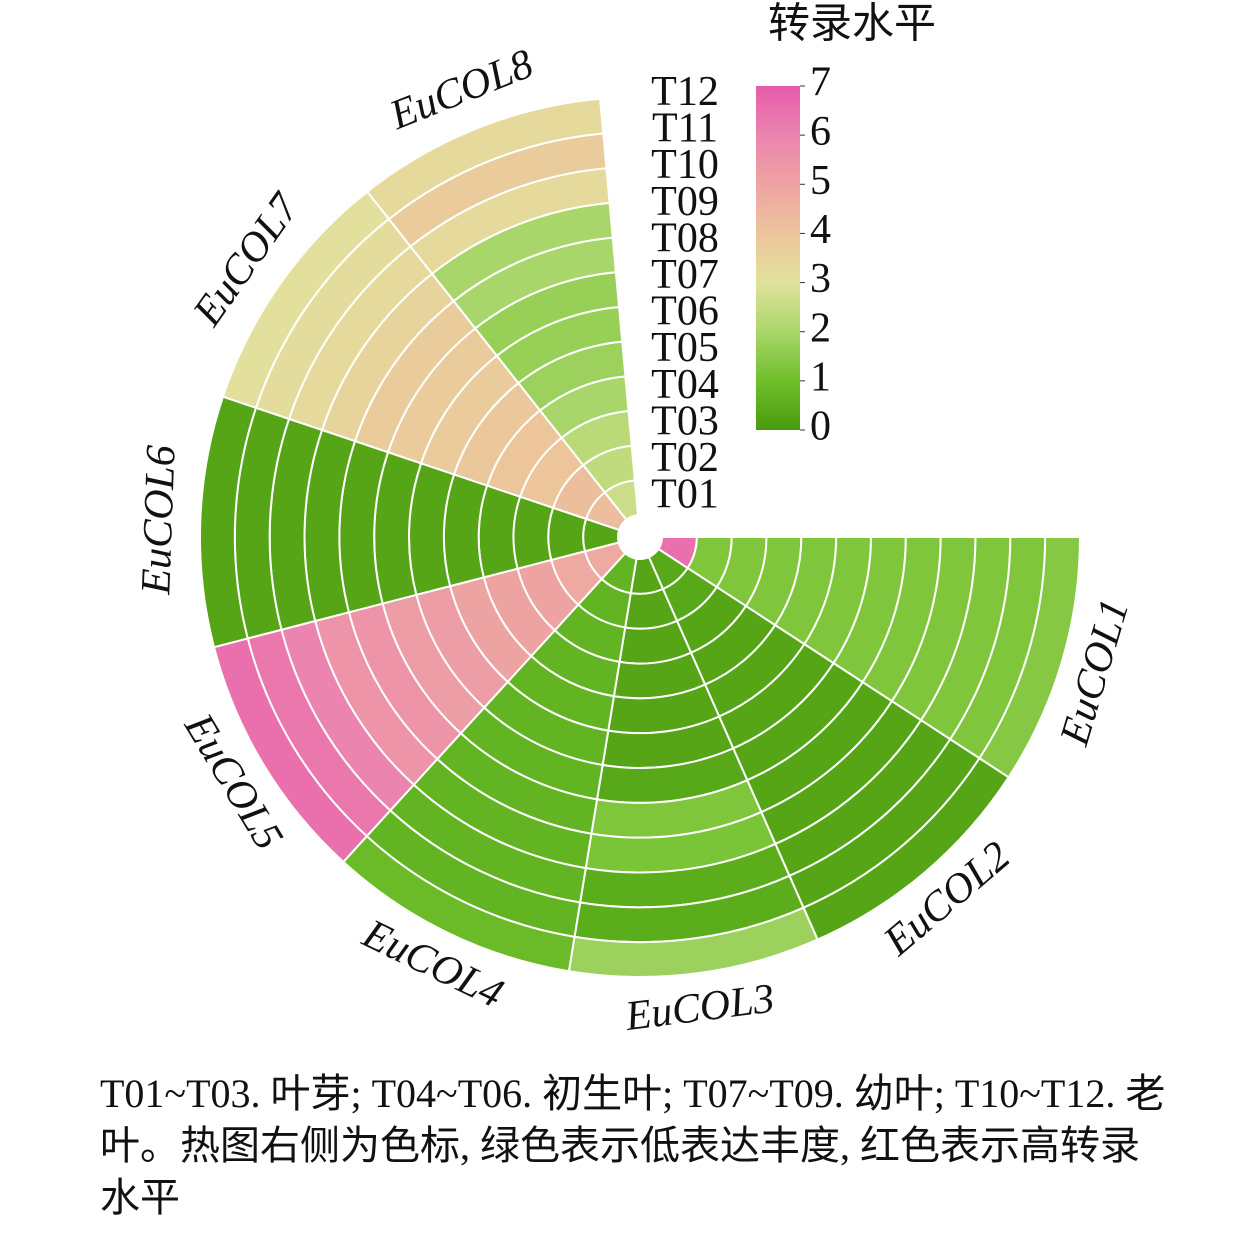  Describe the element at coordinates (158, 520) in the screenshot. I see `gene-label: EuCOL6` at that location.